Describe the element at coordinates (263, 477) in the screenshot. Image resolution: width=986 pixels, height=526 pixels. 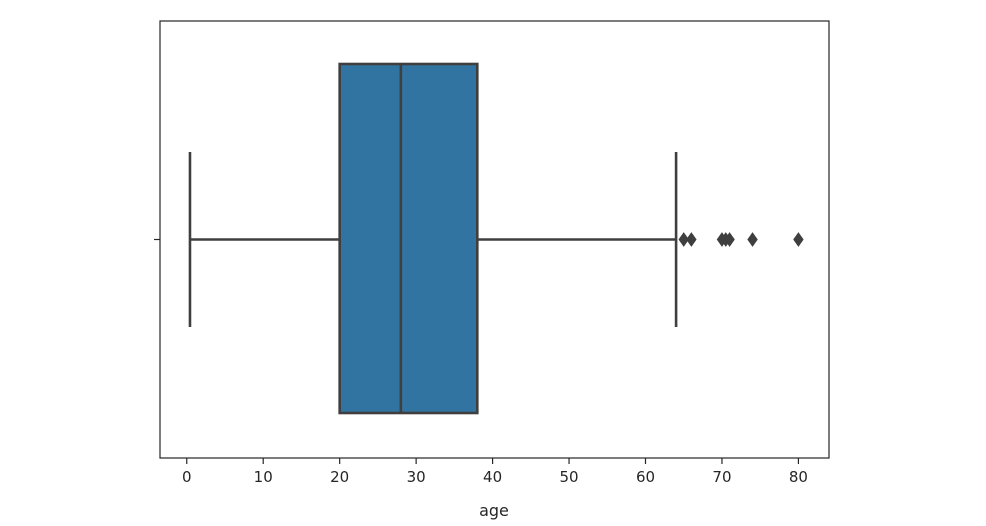
I see `x-tick-label: 10` at that location.